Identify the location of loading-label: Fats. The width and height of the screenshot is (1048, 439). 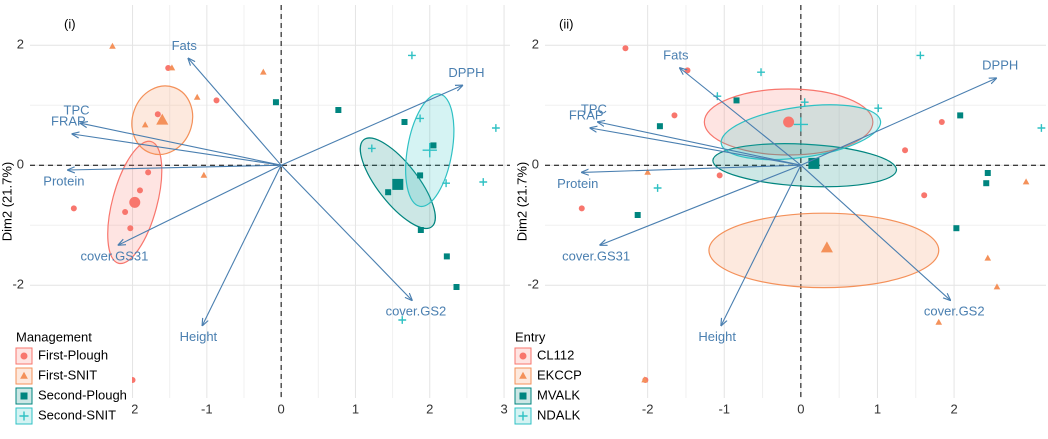
(676, 54).